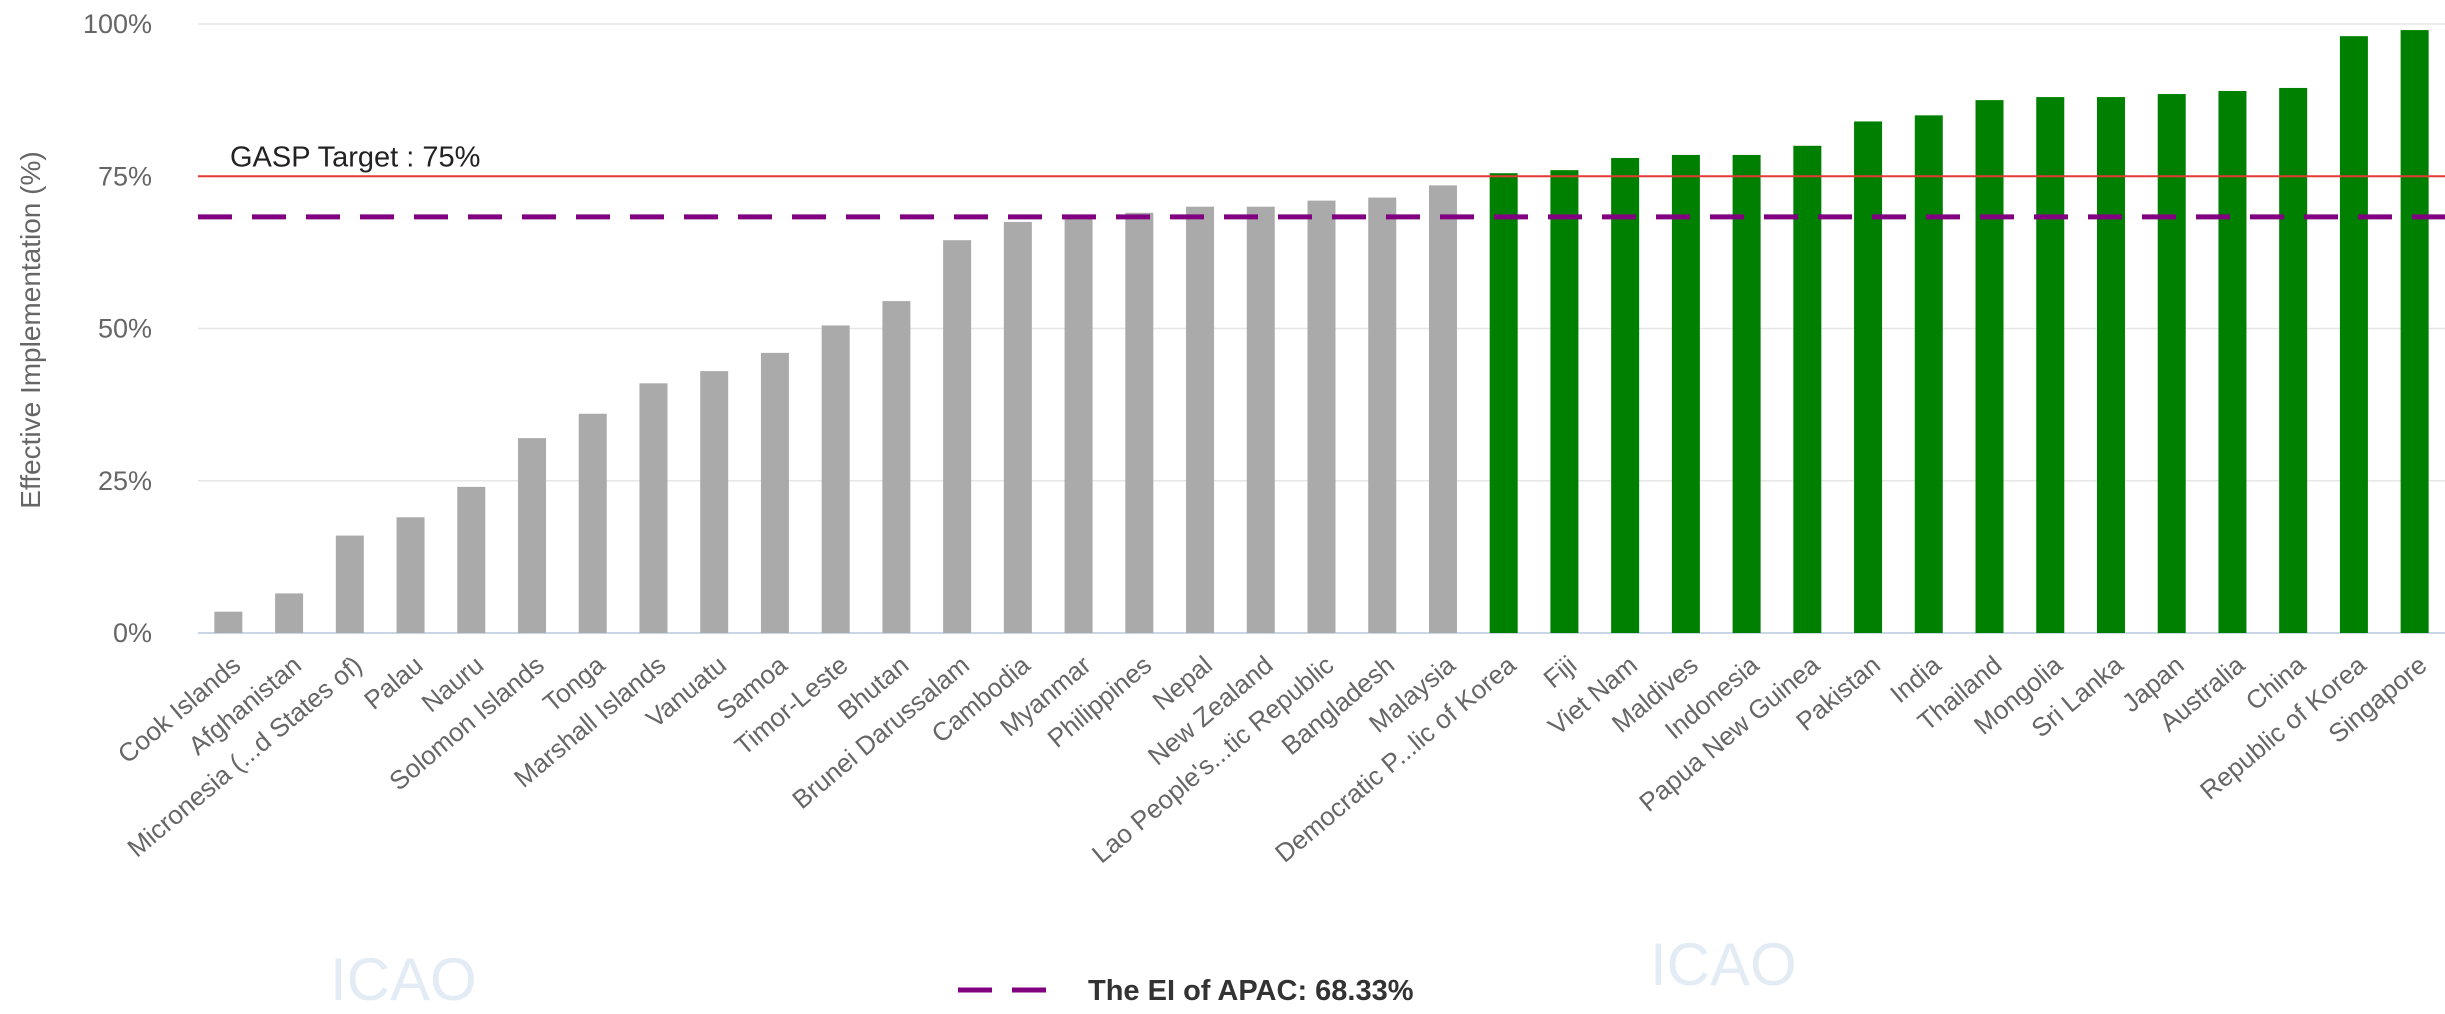 Image resolution: width=2445 pixels, height=1014 pixels. Describe the element at coordinates (125, 481) in the screenshot. I see `y-tick-label: 25%` at that location.